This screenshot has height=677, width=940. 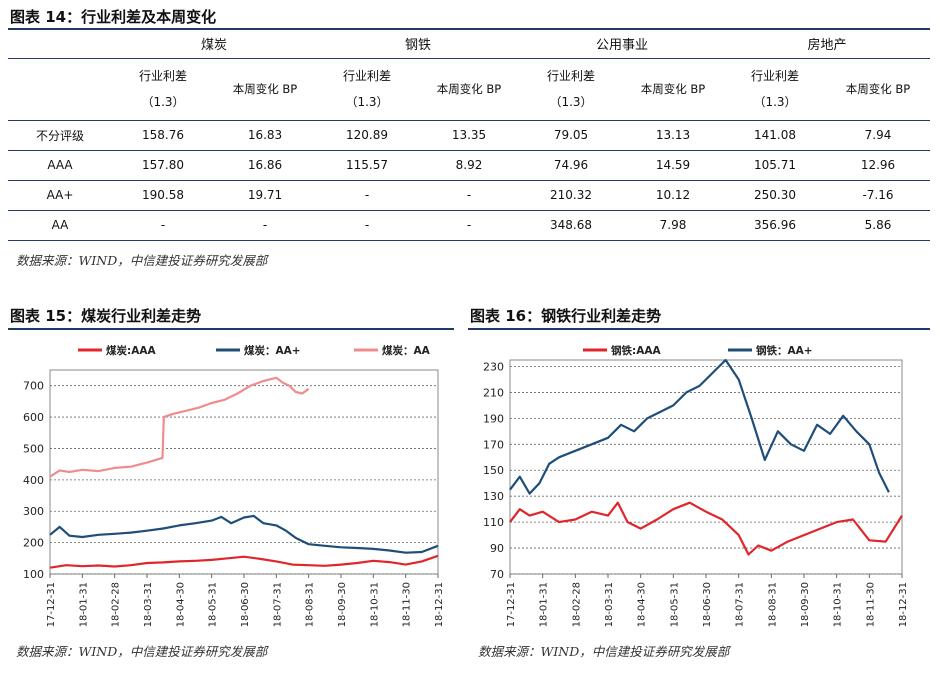 What do you see at coordinates (406, 350) in the screenshot?
I see `legend-label: 煤炭：AA` at bounding box center [406, 350].